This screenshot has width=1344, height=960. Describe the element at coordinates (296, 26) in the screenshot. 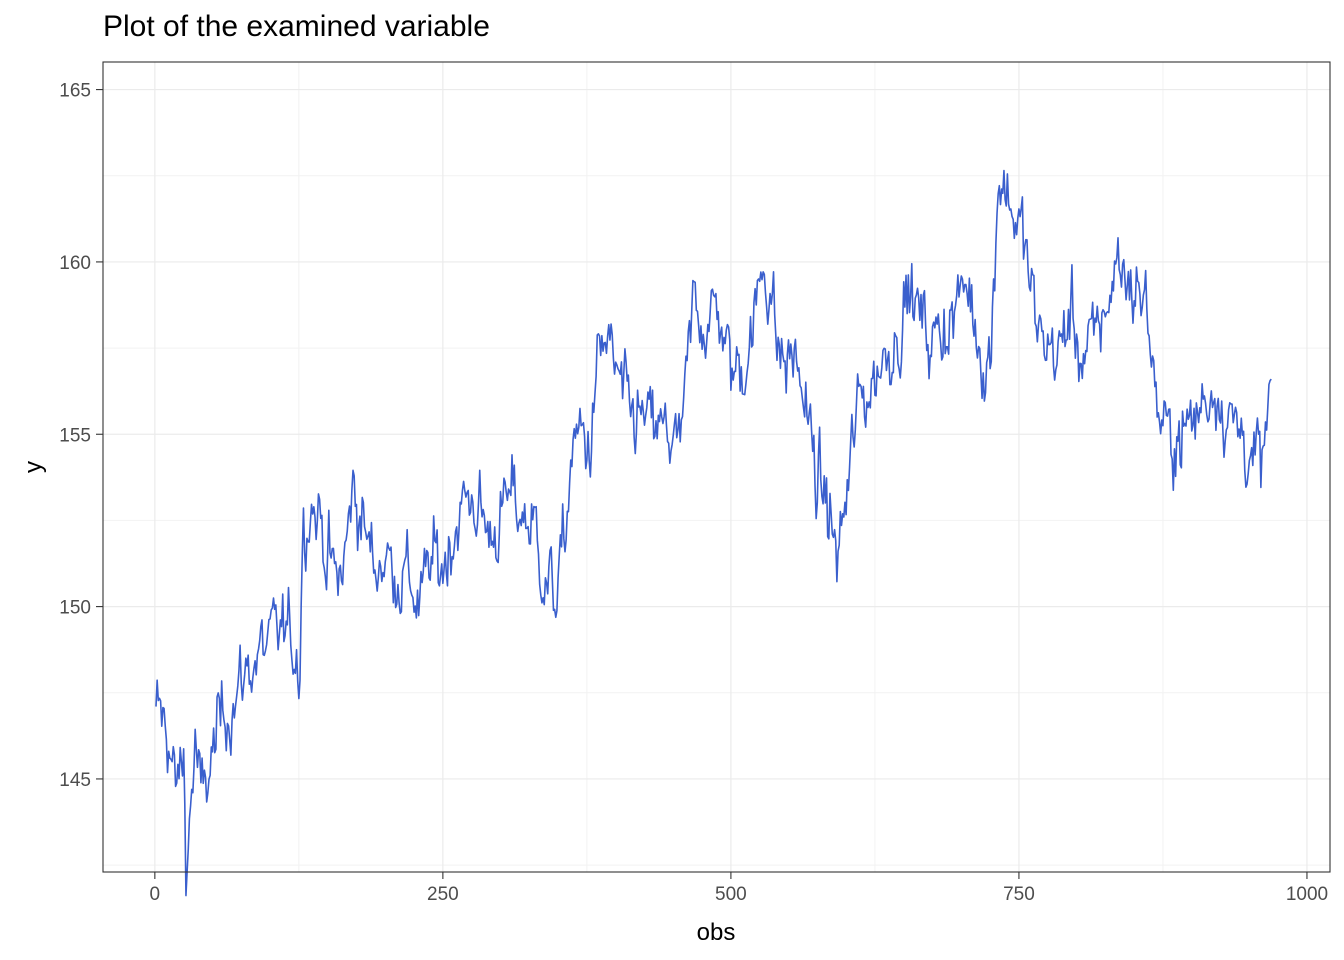

I see `chart-title: Plot of the examined variable` at that location.